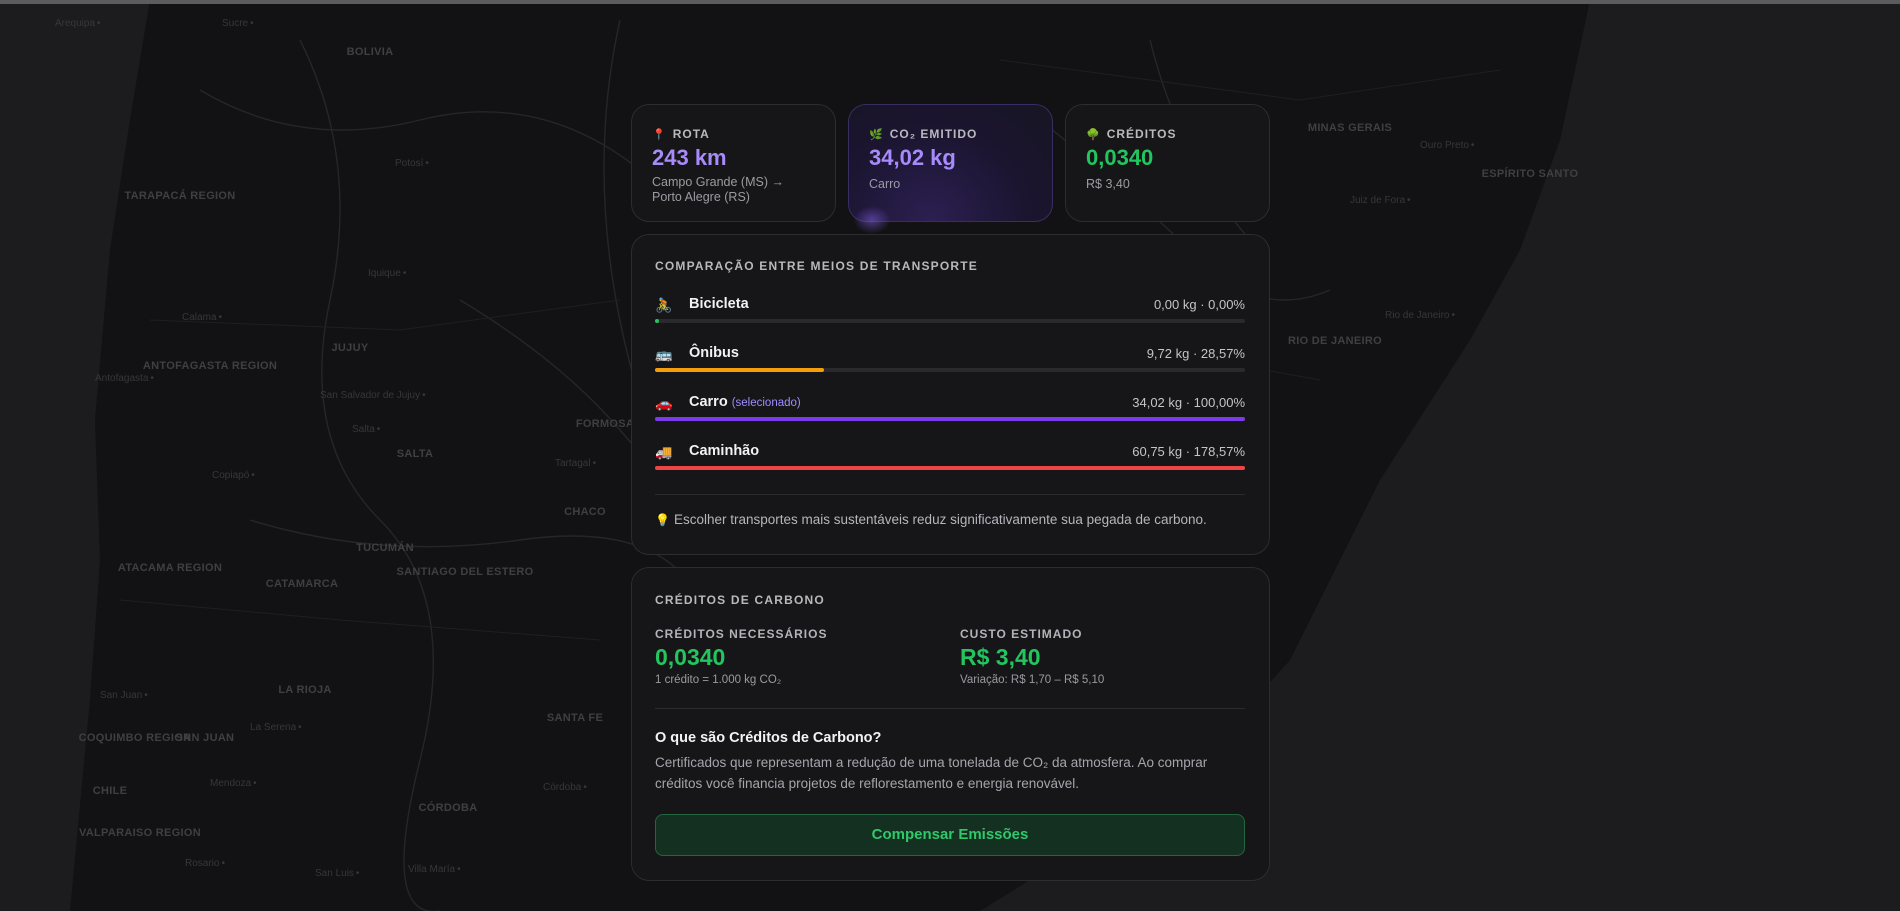 This screenshot has width=1900, height=911. What do you see at coordinates (681, 134) in the screenshot?
I see `route-label: 📍 ROTA` at bounding box center [681, 134].